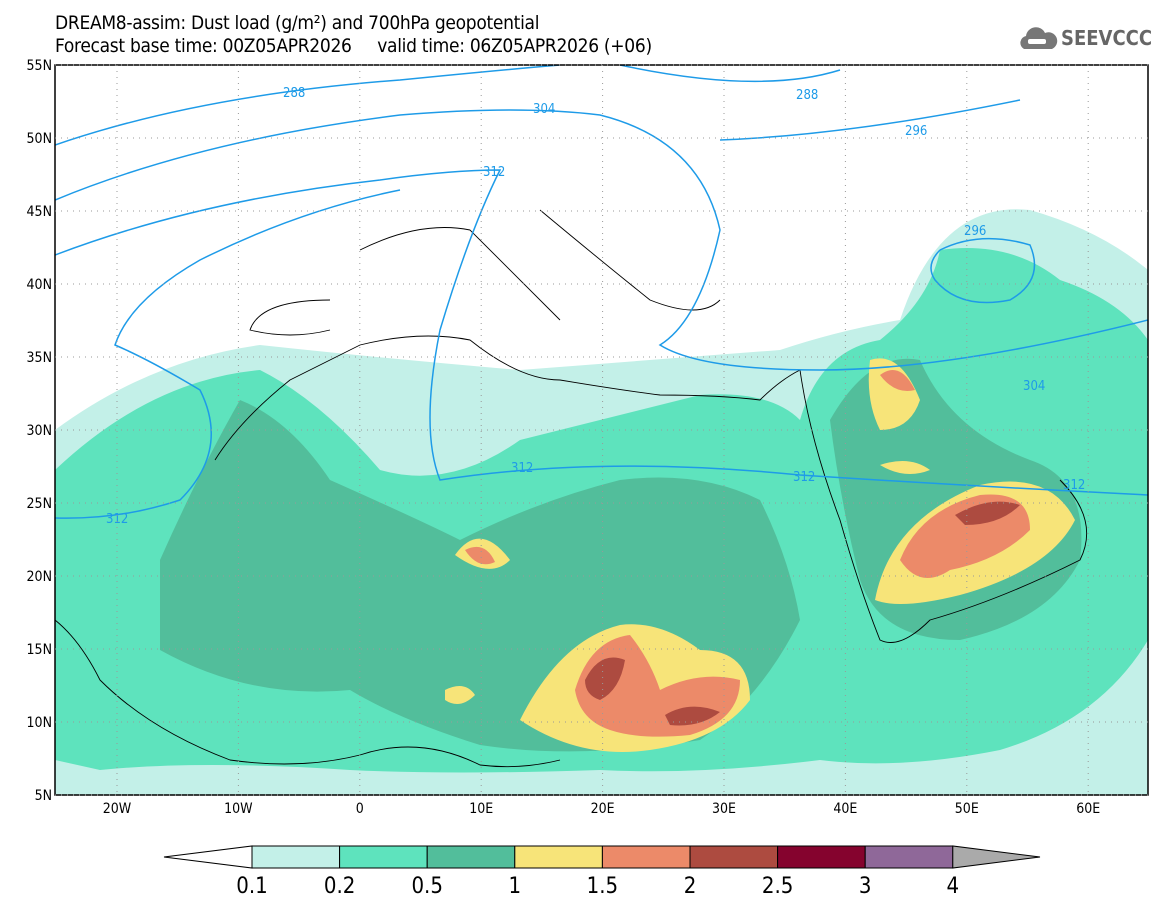  Describe the element at coordinates (690, 886) in the screenshot. I see `colorbar-label: 2` at that location.